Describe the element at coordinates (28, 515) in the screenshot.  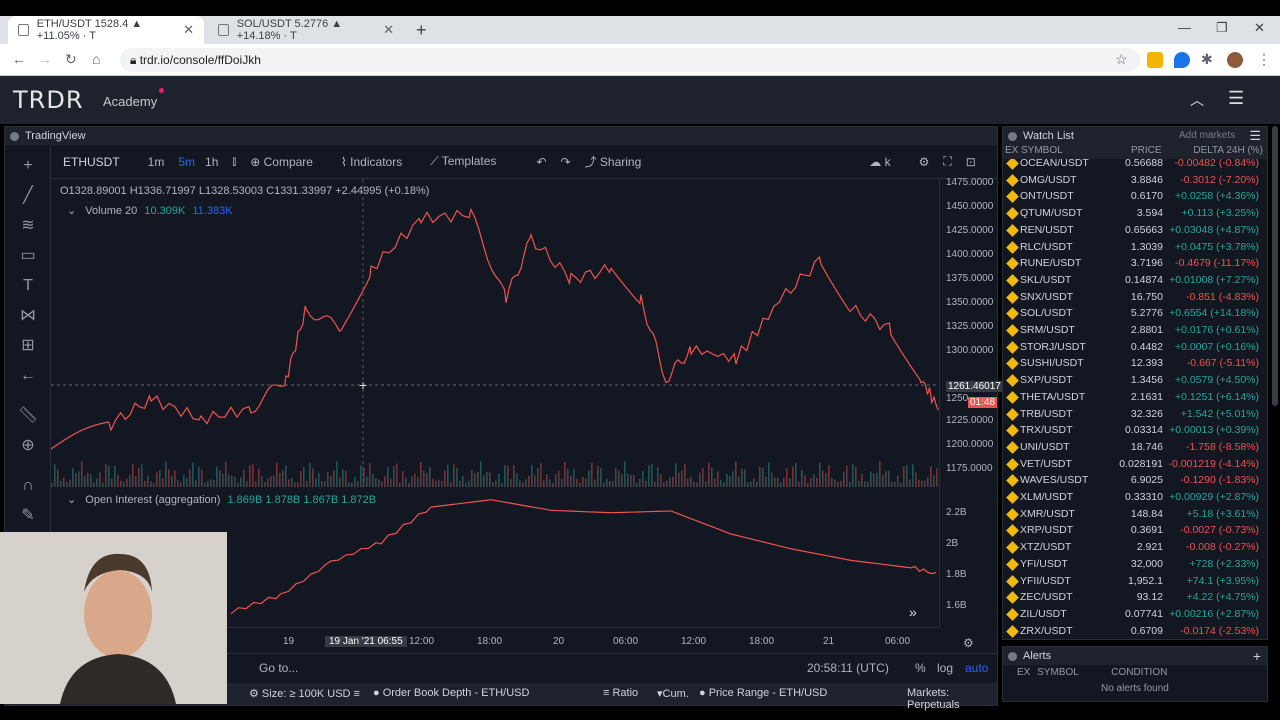
I see `lock-draw-icon: ✎` at that location.